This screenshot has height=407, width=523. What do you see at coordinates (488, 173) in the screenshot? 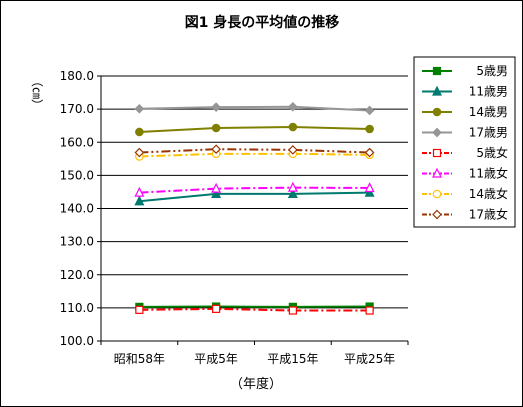
I see `legend-label: 11歳女` at bounding box center [488, 173].